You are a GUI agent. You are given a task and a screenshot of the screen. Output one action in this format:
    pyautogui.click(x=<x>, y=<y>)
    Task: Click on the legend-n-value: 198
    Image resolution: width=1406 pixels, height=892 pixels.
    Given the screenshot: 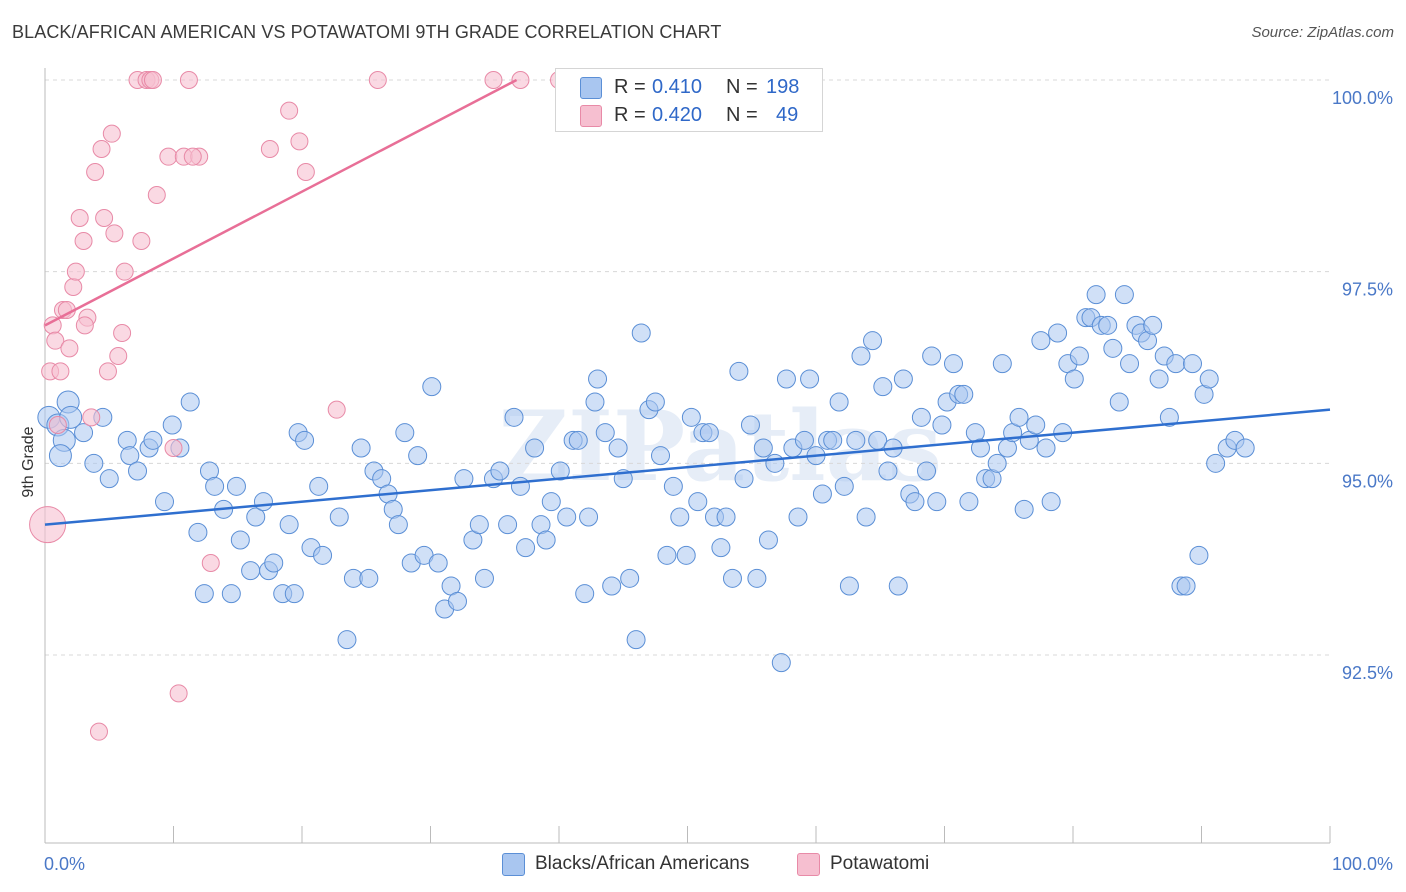 What is the action you would take?
    pyautogui.click(x=783, y=87)
    